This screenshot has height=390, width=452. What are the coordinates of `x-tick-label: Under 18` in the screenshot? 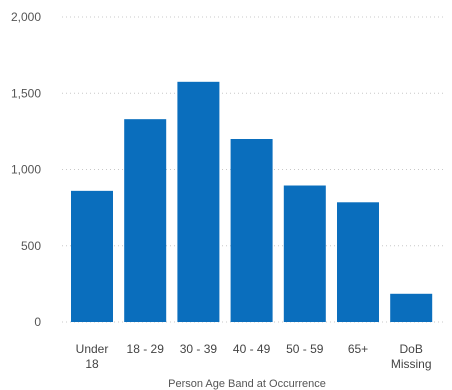 It's located at (92, 356).